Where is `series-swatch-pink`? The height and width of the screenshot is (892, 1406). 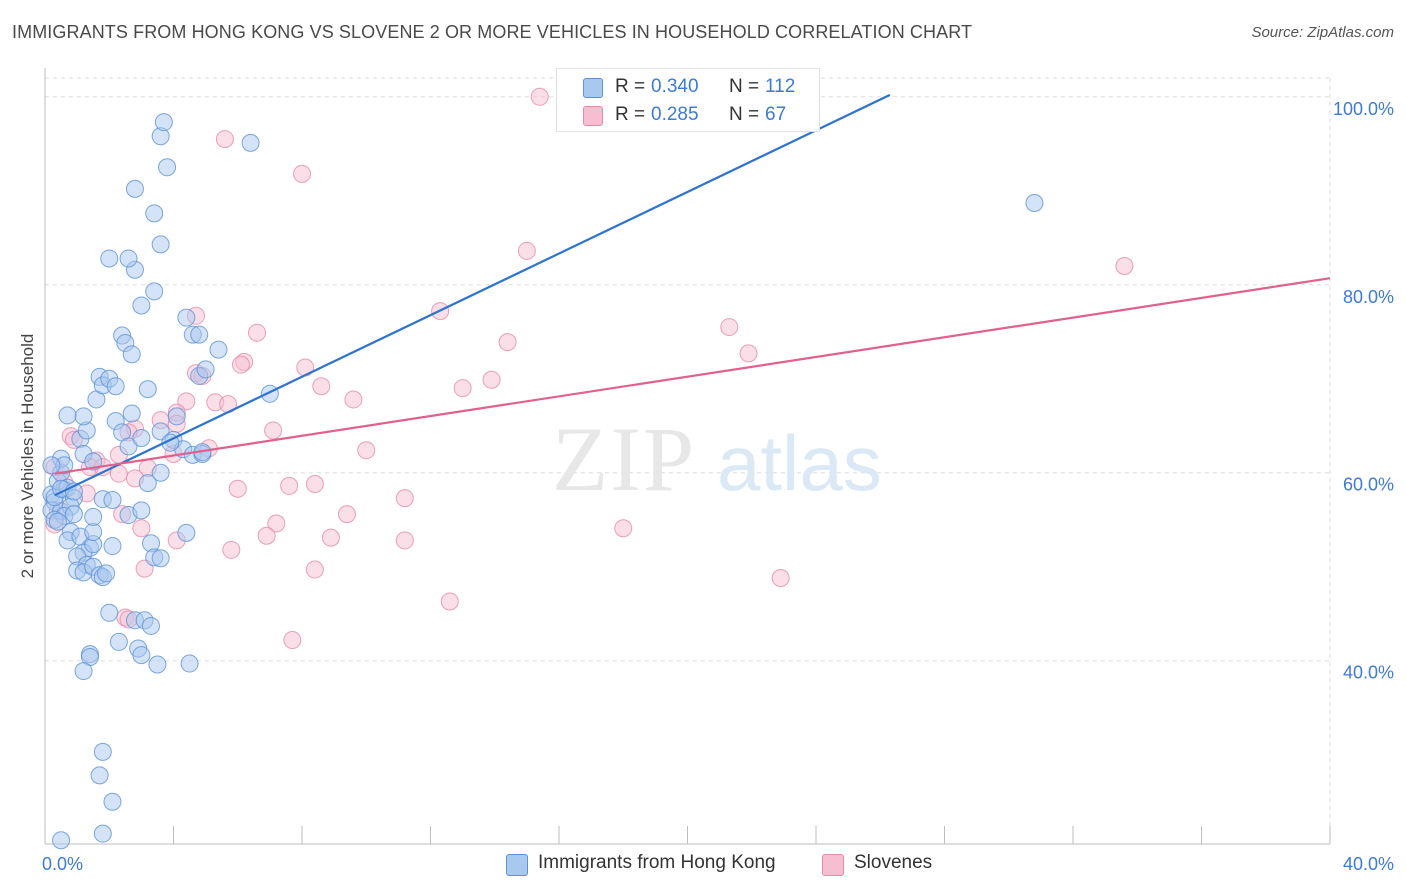
series-swatch-pink is located at coordinates (833, 865).